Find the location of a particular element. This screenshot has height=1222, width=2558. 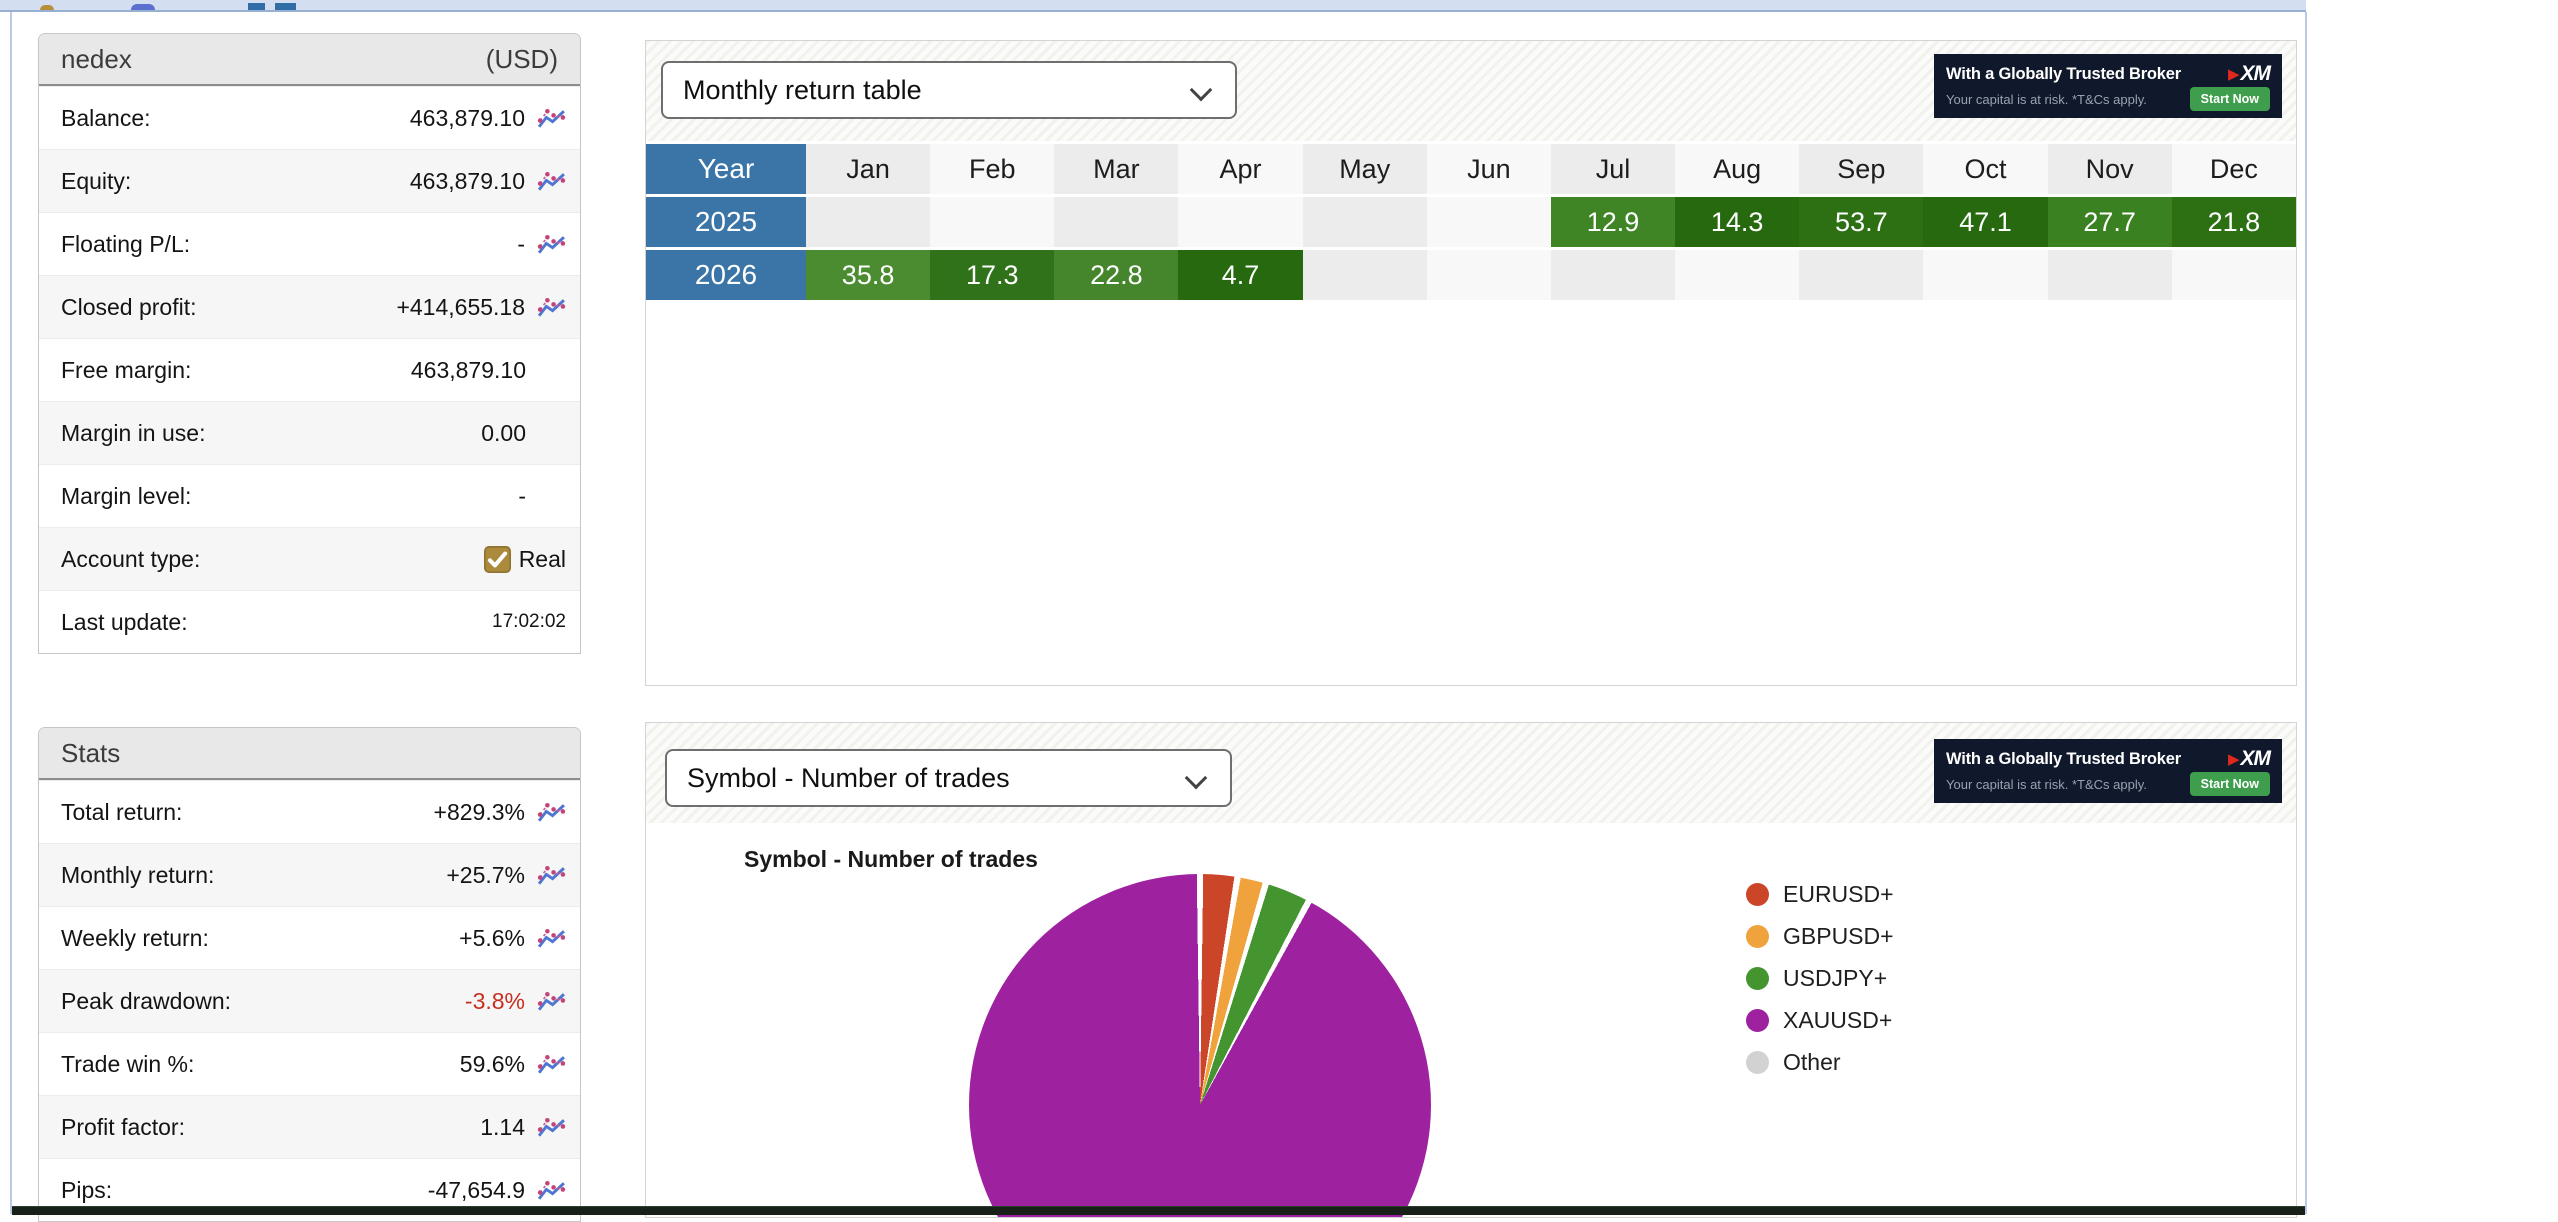

ad-risk-text: Your capital is at risk. *T&Cs apply. is located at coordinates (2046, 99).